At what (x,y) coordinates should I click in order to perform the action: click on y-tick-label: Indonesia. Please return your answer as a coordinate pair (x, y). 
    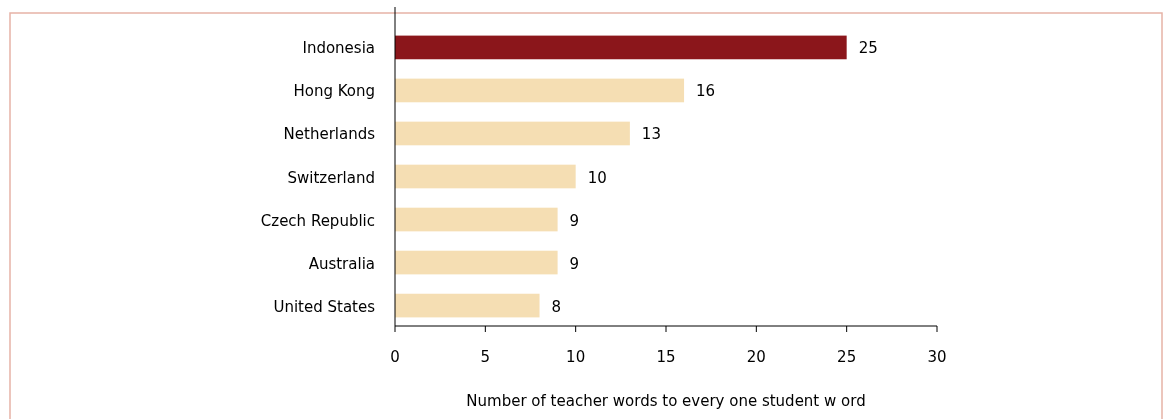
    Looking at the image, I should click on (338, 48).